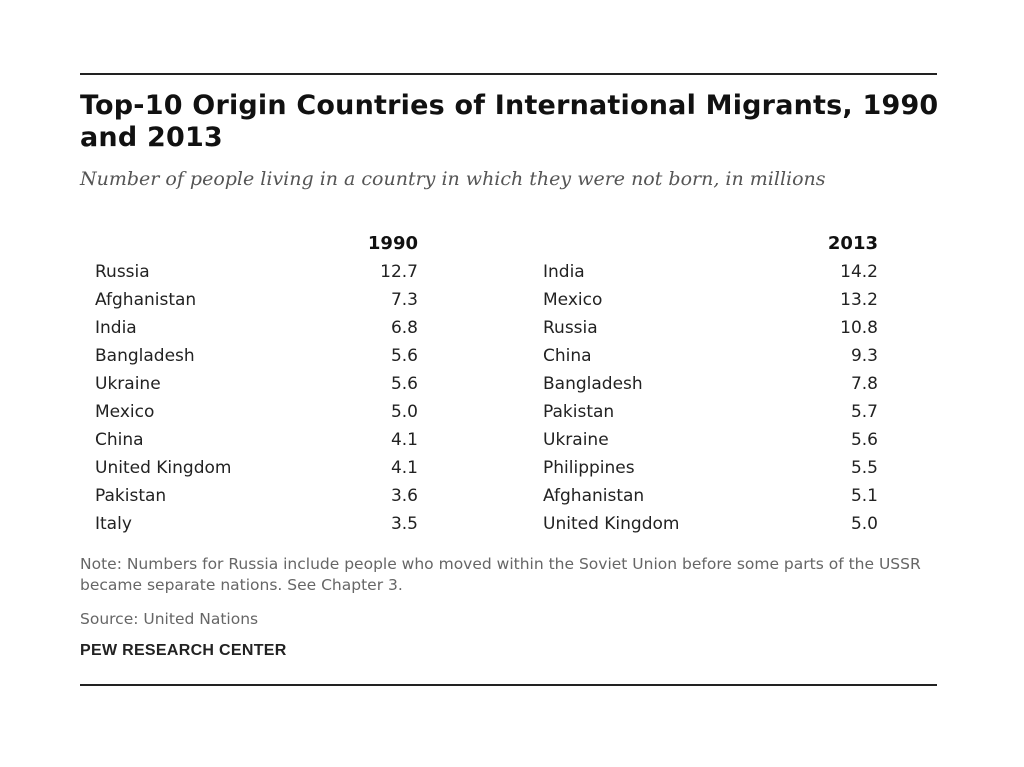  What do you see at coordinates (256, 300) in the screenshot?
I see `table-row: Afghanistan 7.3` at bounding box center [256, 300].